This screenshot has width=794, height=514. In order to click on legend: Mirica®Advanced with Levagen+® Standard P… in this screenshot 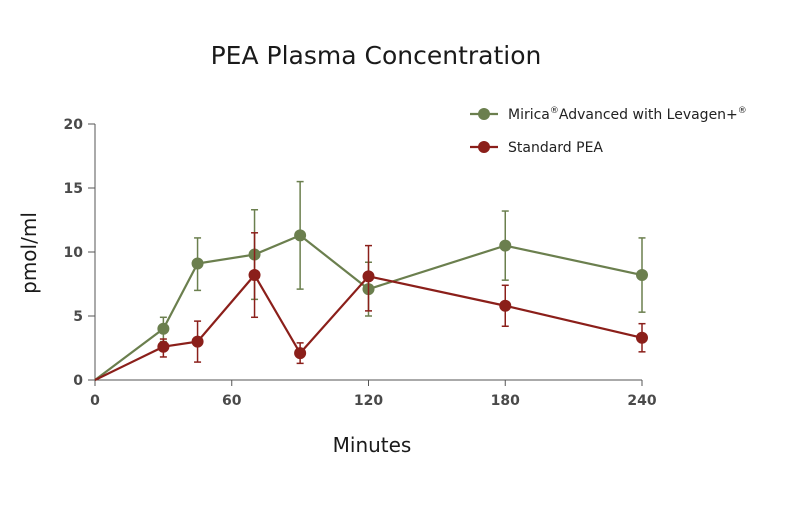, I will do `click(608, 131)`.